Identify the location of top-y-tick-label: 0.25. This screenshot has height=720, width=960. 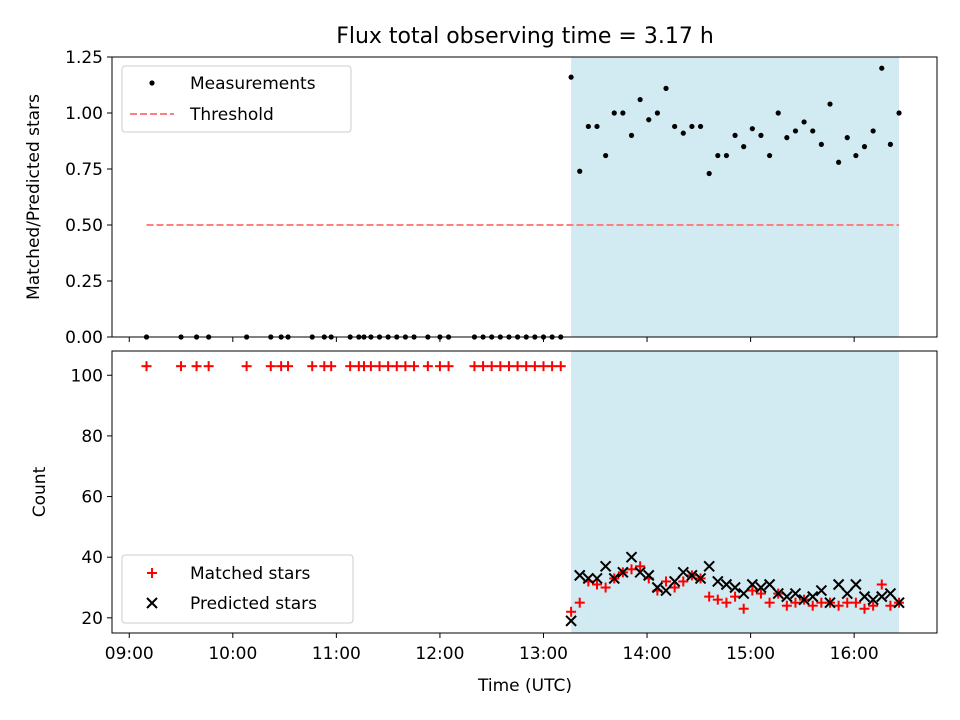
(84, 282).